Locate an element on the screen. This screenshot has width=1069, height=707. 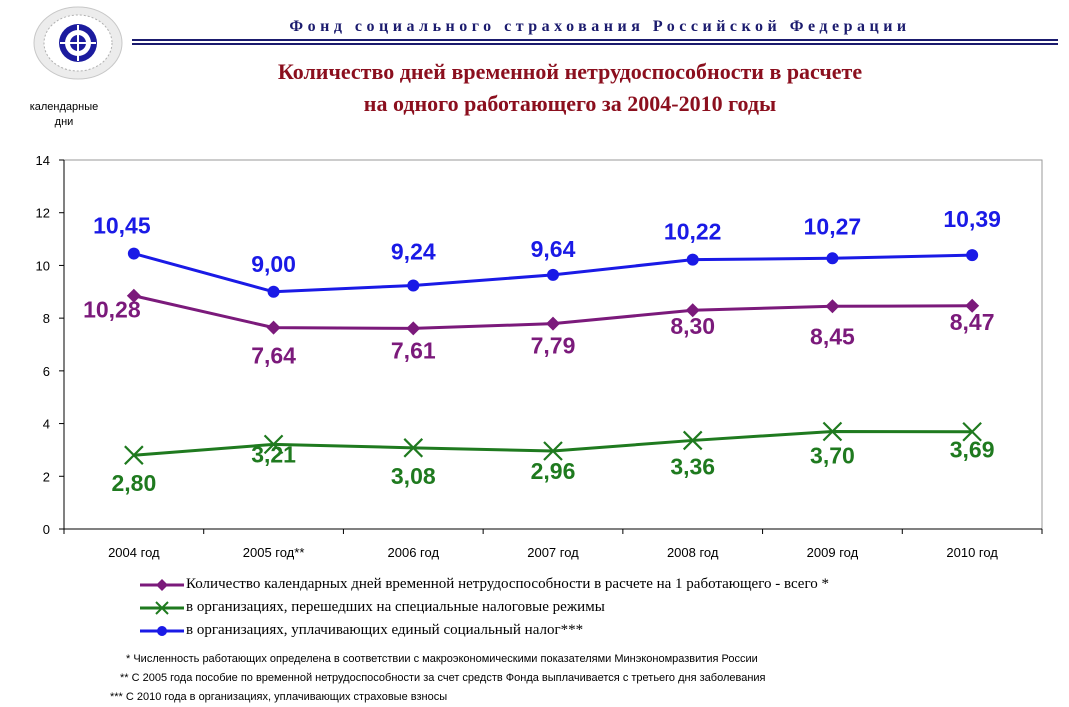
x-tick-label: 2007 год is located at coordinates (553, 552).